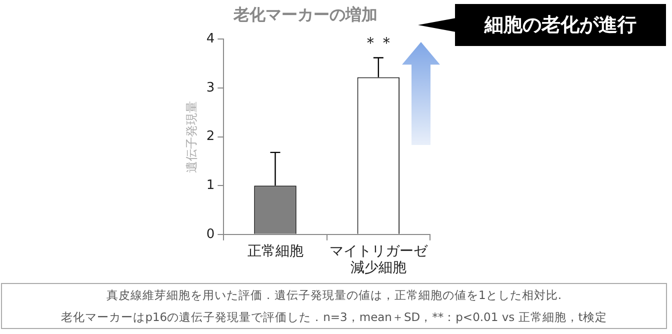  Describe the element at coordinates (210, 185) in the screenshot. I see `y-tick-label: 1` at that location.